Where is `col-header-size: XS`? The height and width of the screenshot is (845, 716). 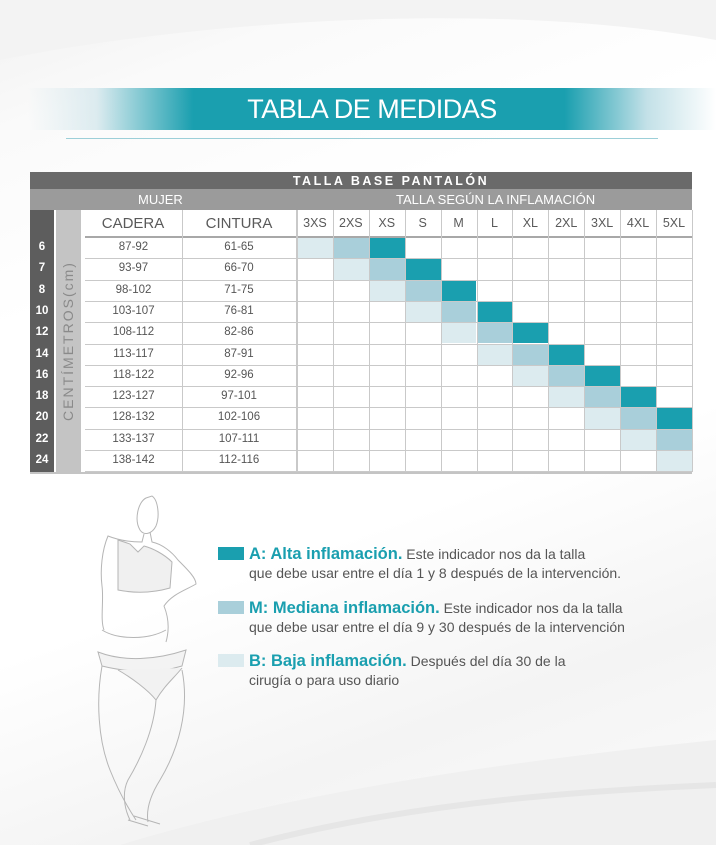 col-header-size: XS is located at coordinates (387, 223).